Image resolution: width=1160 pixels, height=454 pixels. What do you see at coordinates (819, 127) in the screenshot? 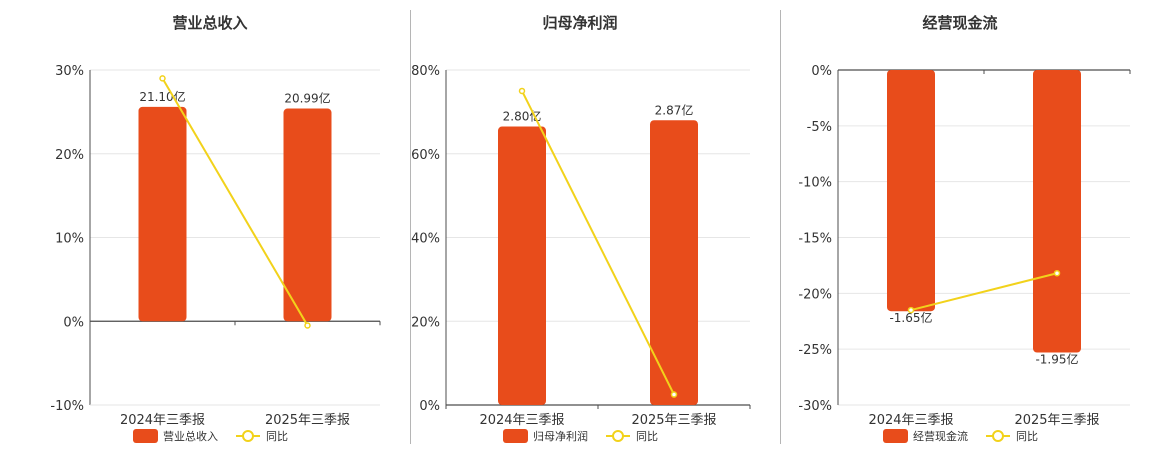
I see `y-tick-label: -5%` at bounding box center [819, 127].